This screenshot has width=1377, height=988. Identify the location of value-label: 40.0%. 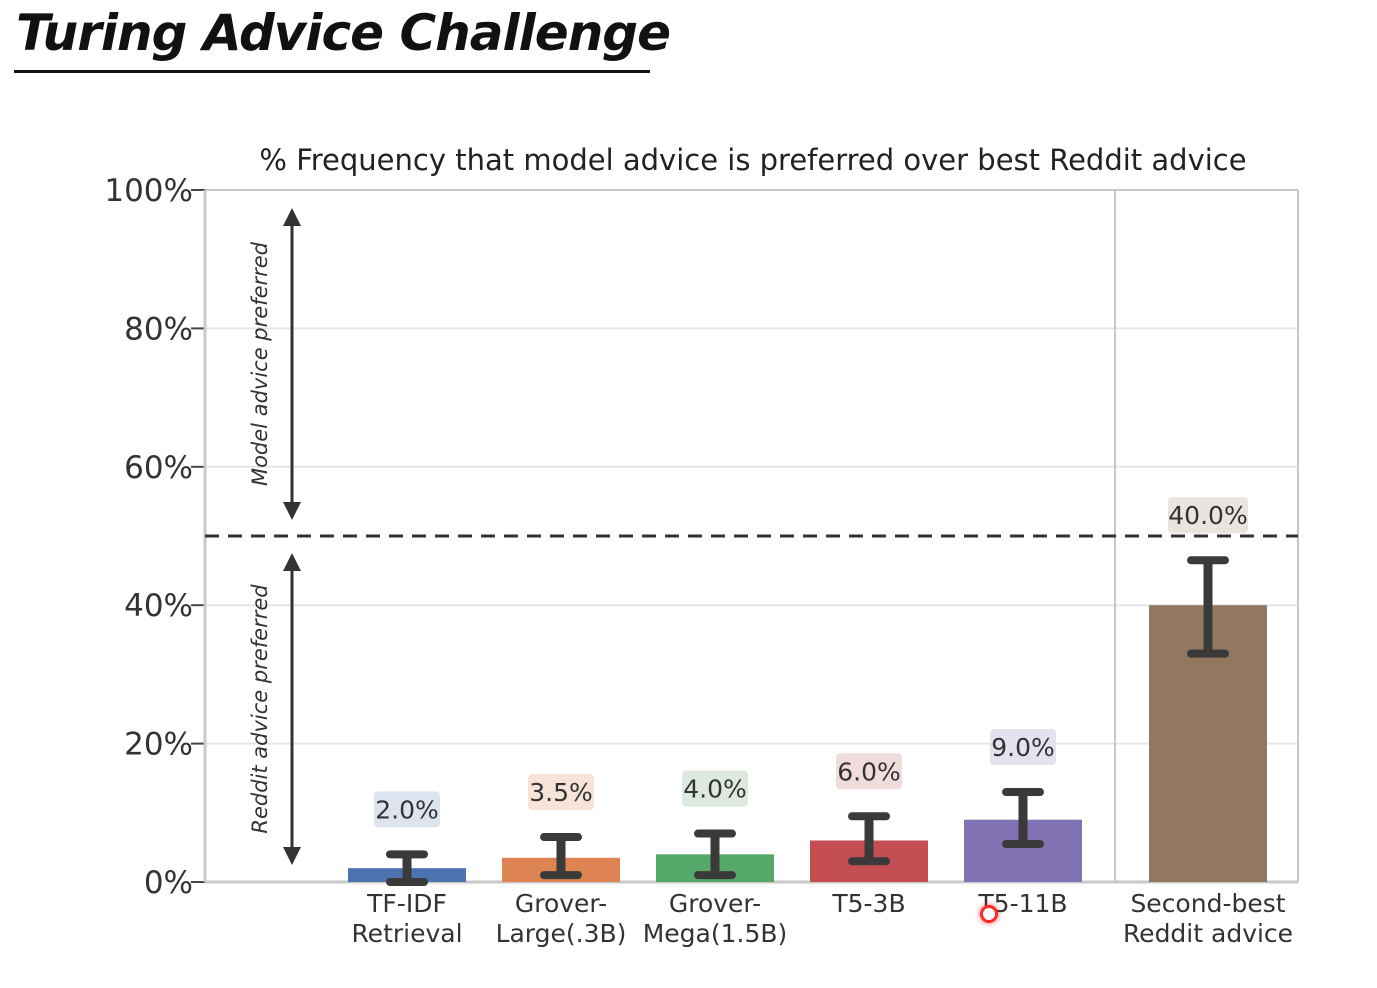
(1207, 515).